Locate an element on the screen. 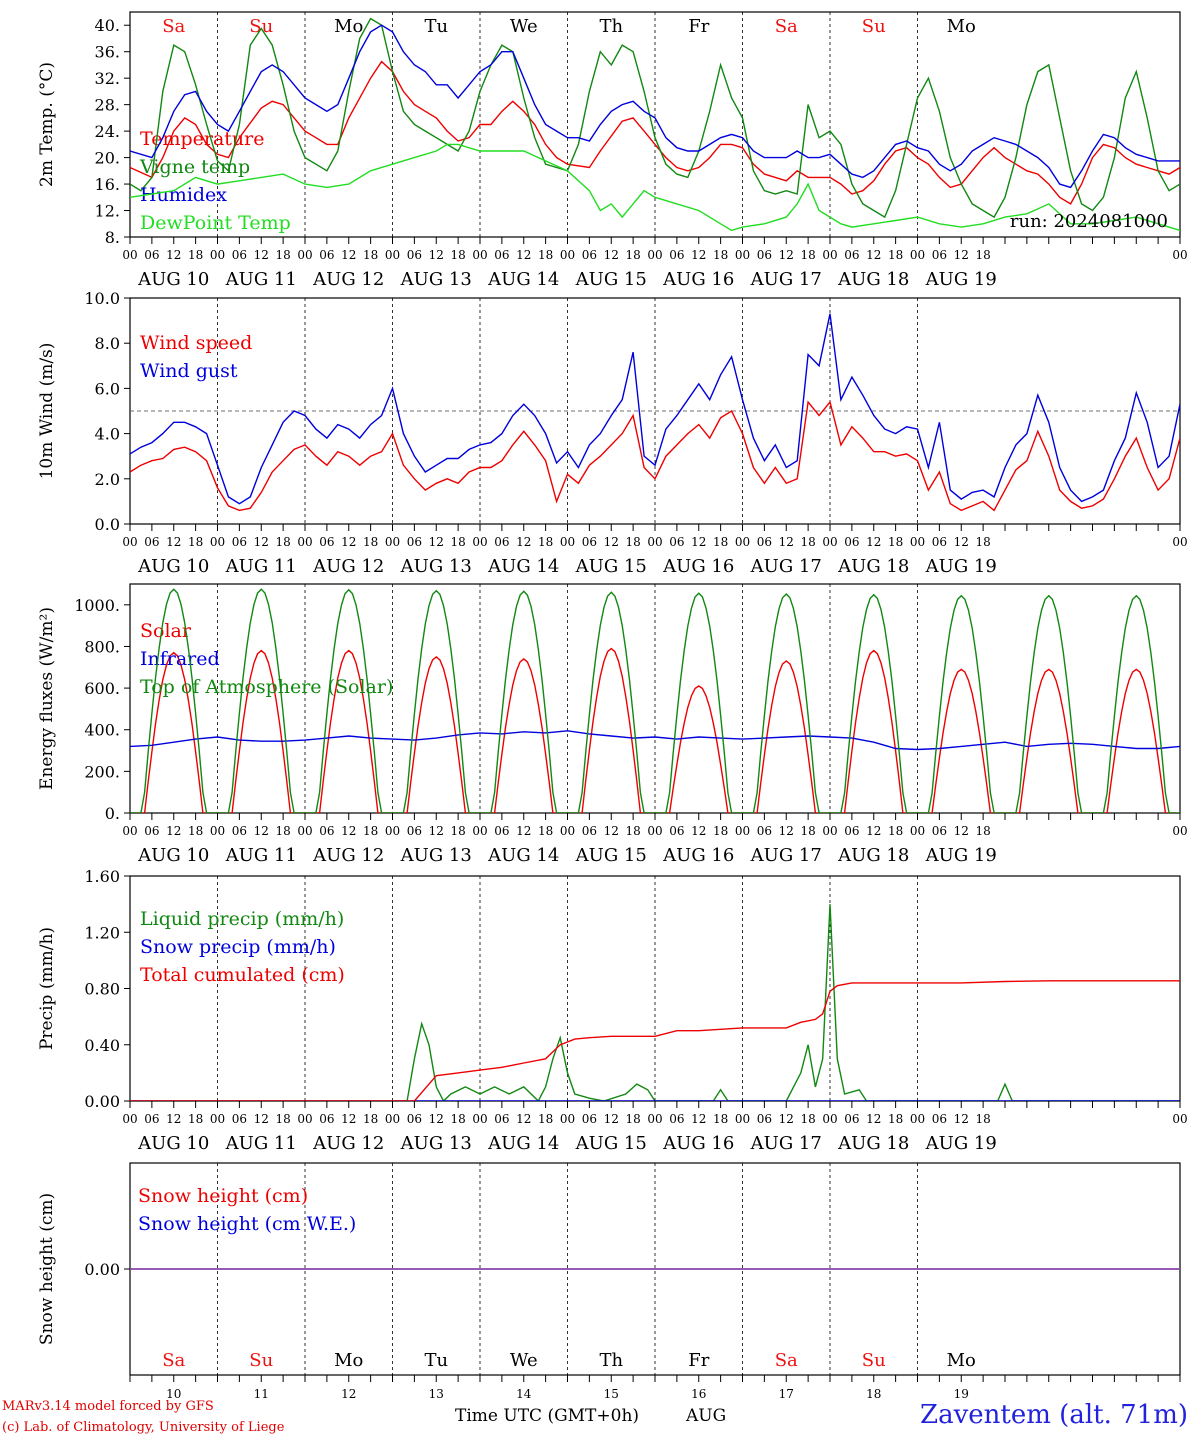  x-day-number: 12 is located at coordinates (348, 1394).